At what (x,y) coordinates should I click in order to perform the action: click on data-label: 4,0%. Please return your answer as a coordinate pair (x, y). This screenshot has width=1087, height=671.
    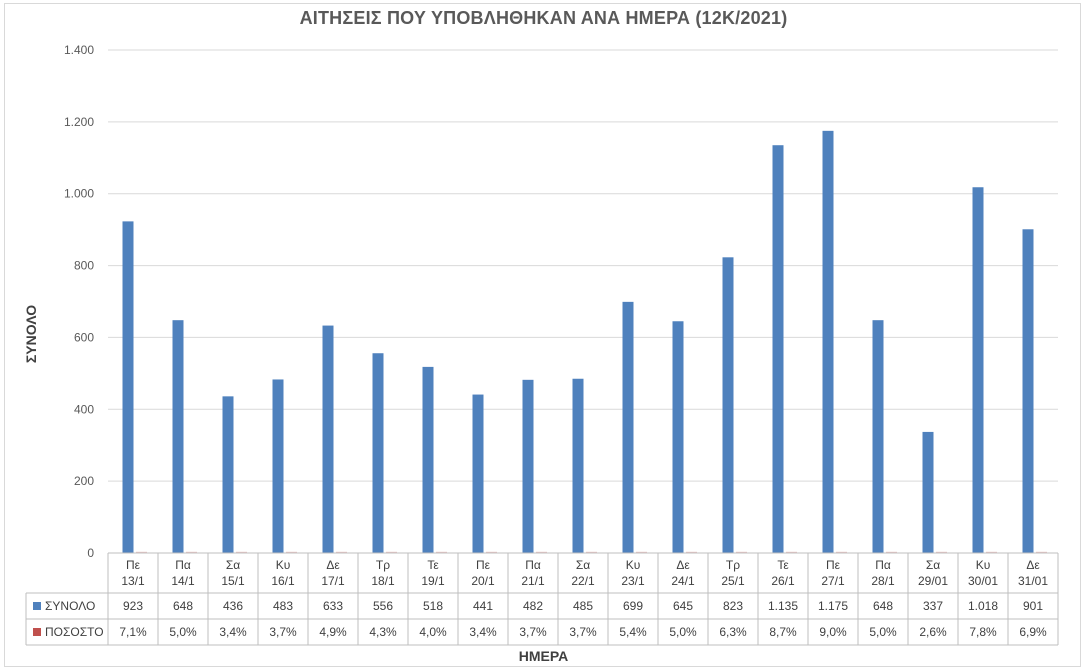
    Looking at the image, I should click on (433, 632).